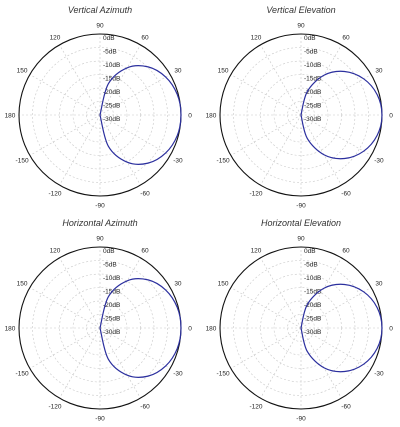 Image resolution: width=400 pixels, height=427 pixels. Describe the element at coordinates (100, 10) in the screenshot. I see `chart-title: Vertical Azimuth` at that location.